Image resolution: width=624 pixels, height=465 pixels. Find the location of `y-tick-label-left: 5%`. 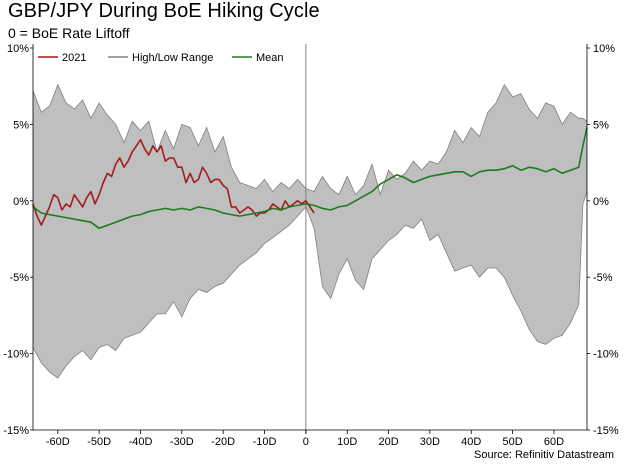

y-tick-label-left: 5% is located at coordinates (21, 125).